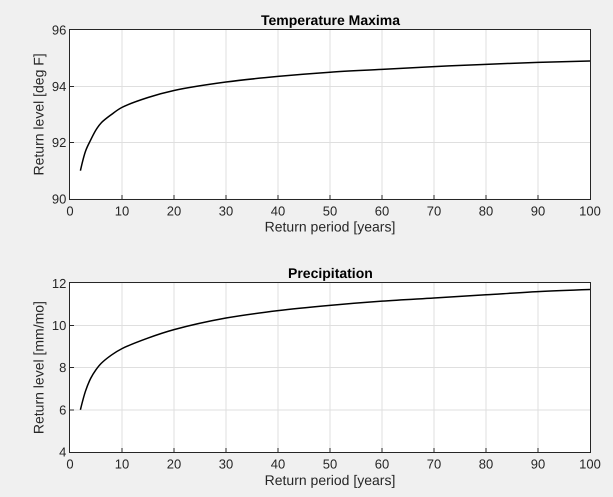 Image resolution: width=613 pixels, height=497 pixels. Describe the element at coordinates (38, 367) in the screenshot. I see `y-axis-title: Return level [mm/mo]` at that location.